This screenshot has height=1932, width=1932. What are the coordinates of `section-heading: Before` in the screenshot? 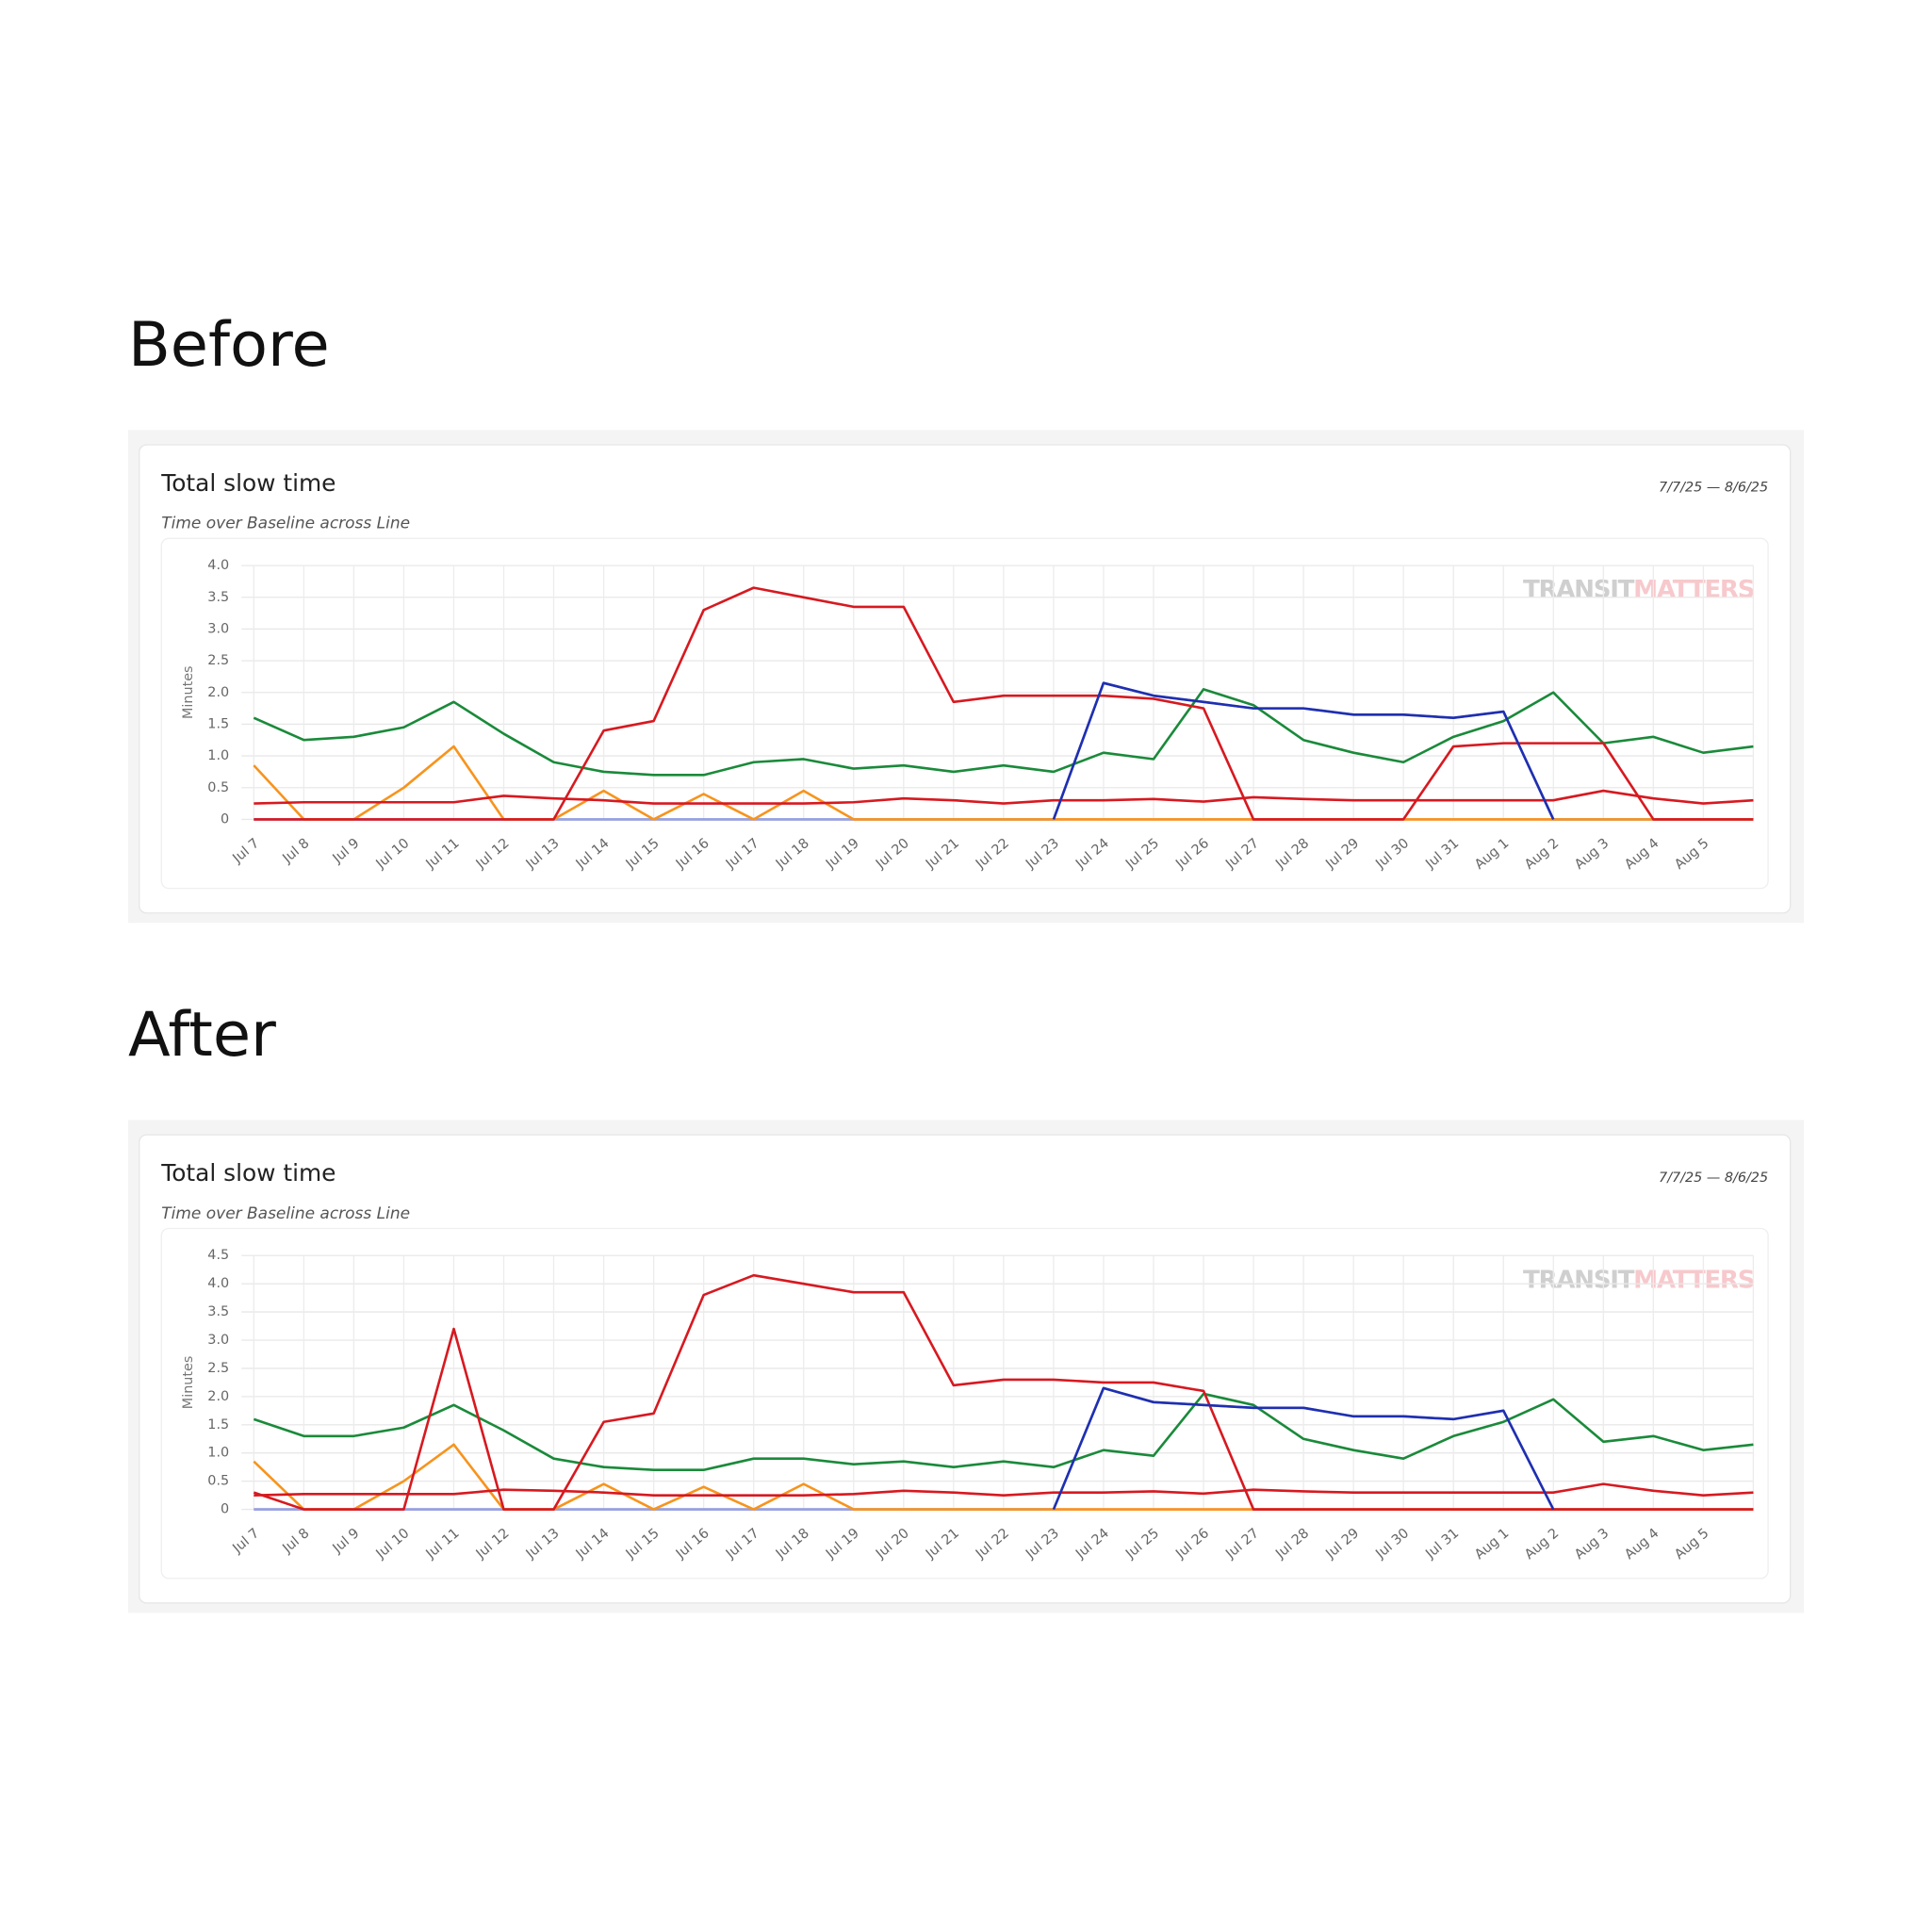 It's located at (229, 345).